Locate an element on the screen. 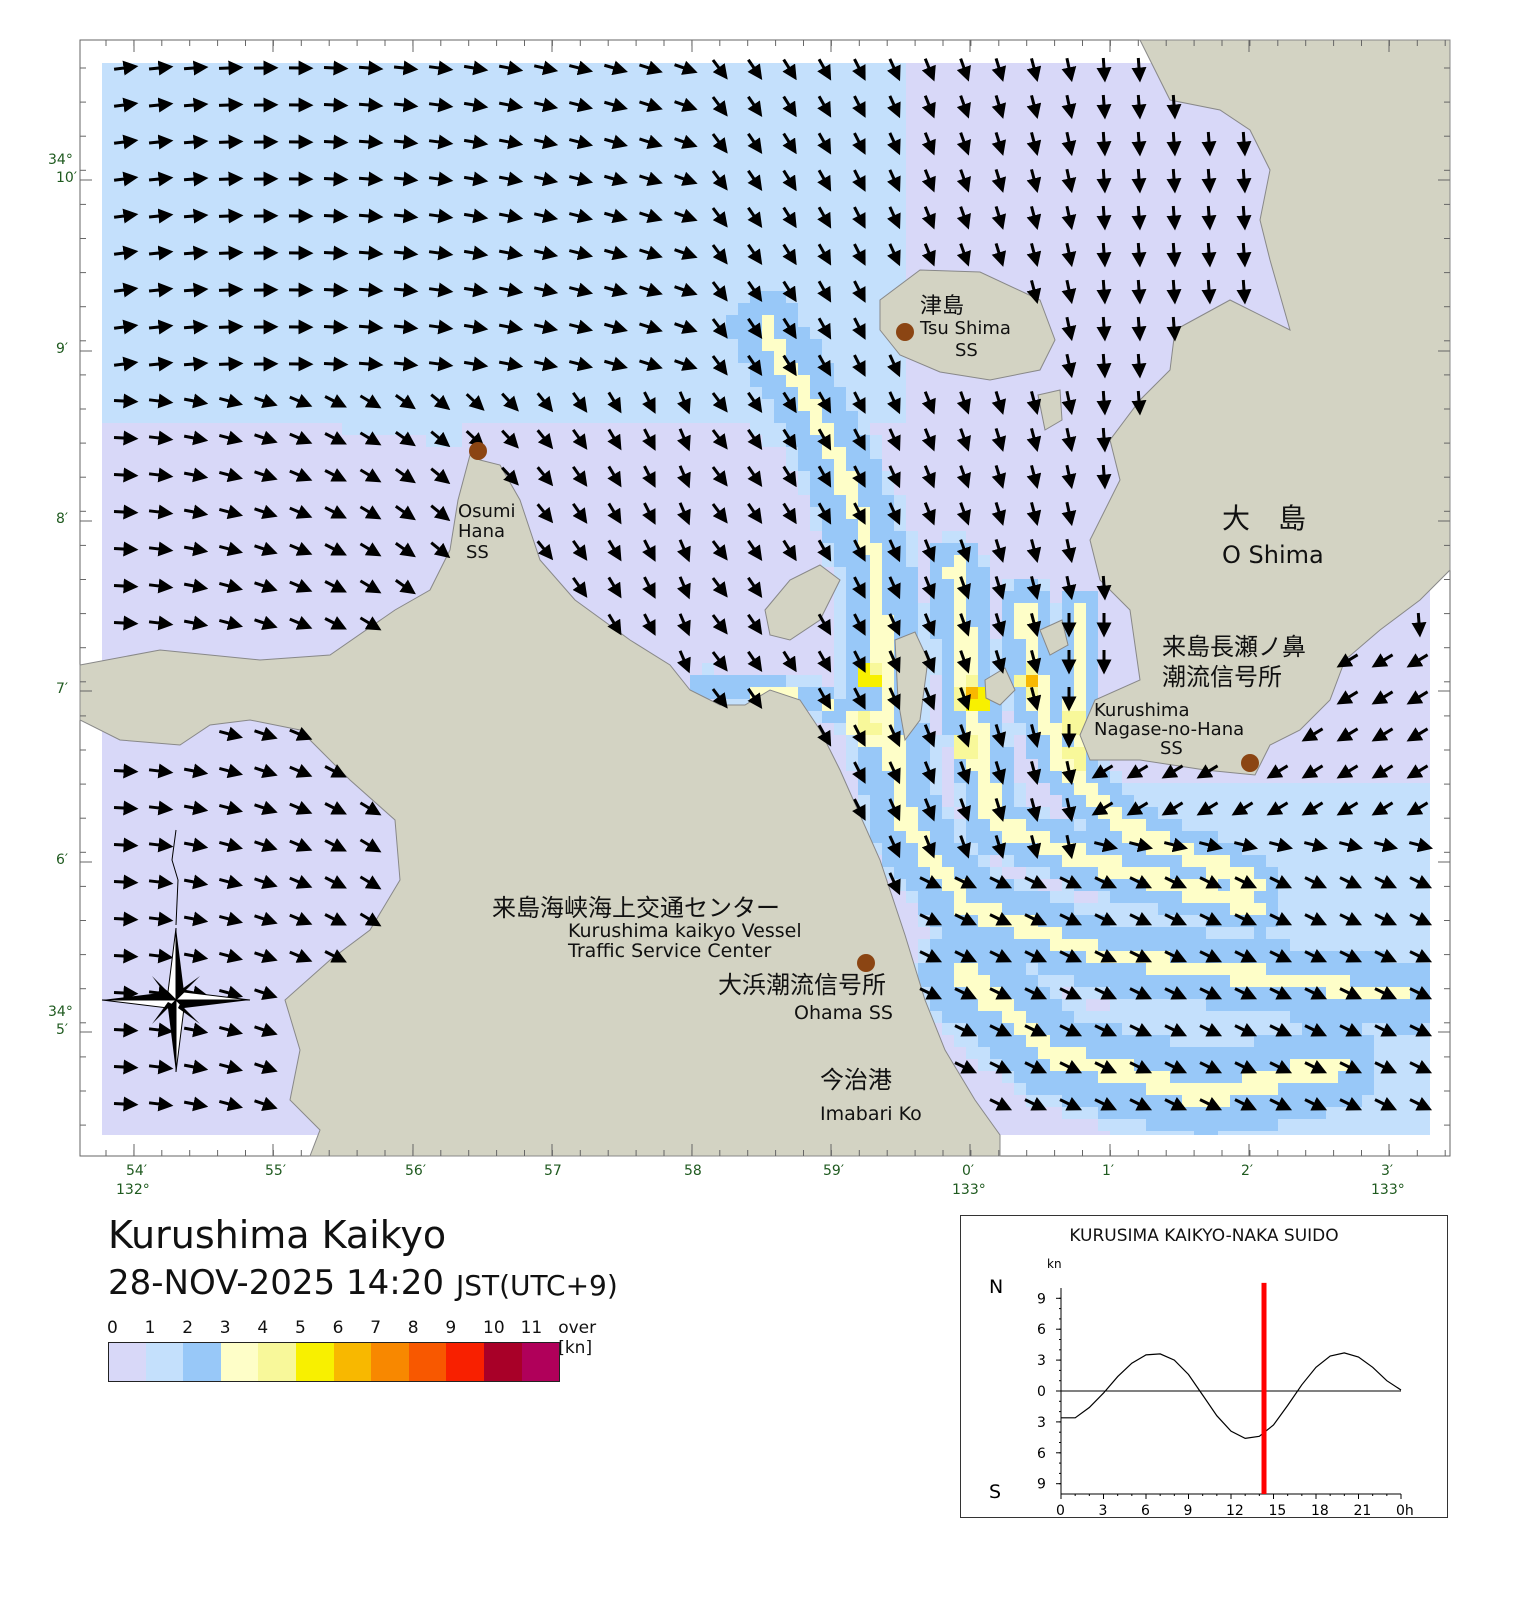  osumi-station-marker is located at coordinates (478, 451).